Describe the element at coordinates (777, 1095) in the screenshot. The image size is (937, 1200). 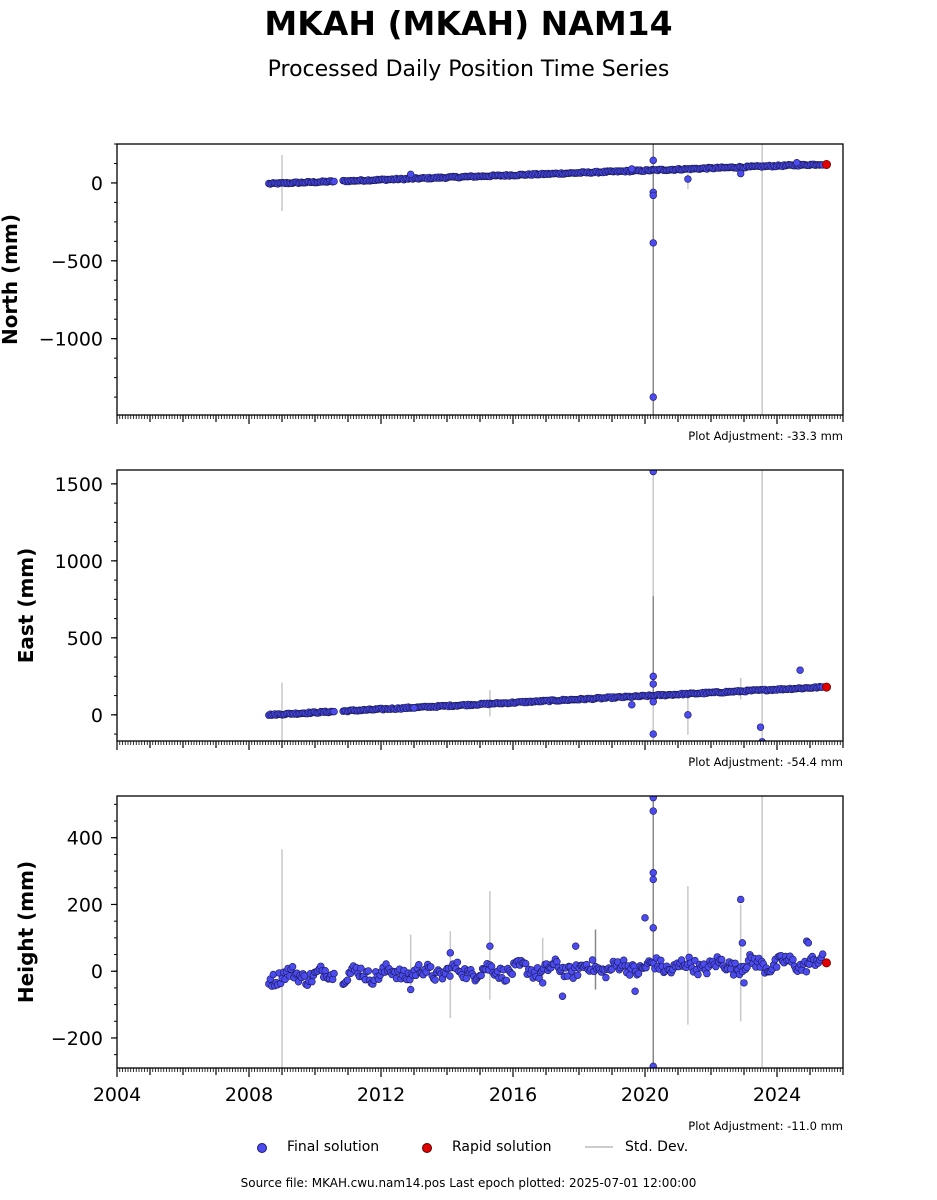
I see `xtick-label: 2024` at that location.